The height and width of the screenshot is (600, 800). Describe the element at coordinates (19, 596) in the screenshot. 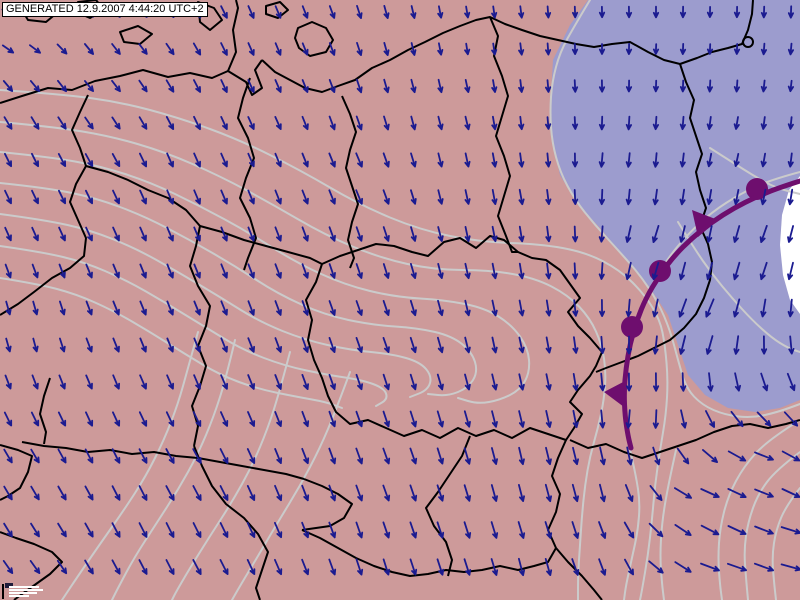

I see `watermark-text-bar` at that location.